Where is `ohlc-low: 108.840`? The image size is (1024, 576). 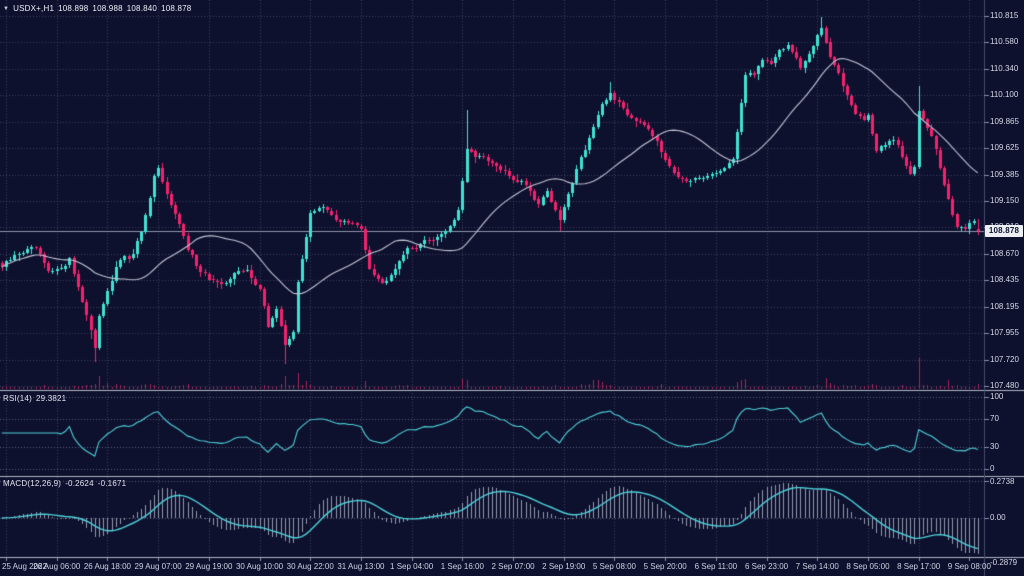
ohlc-low: 108.840 is located at coordinates (142, 8).